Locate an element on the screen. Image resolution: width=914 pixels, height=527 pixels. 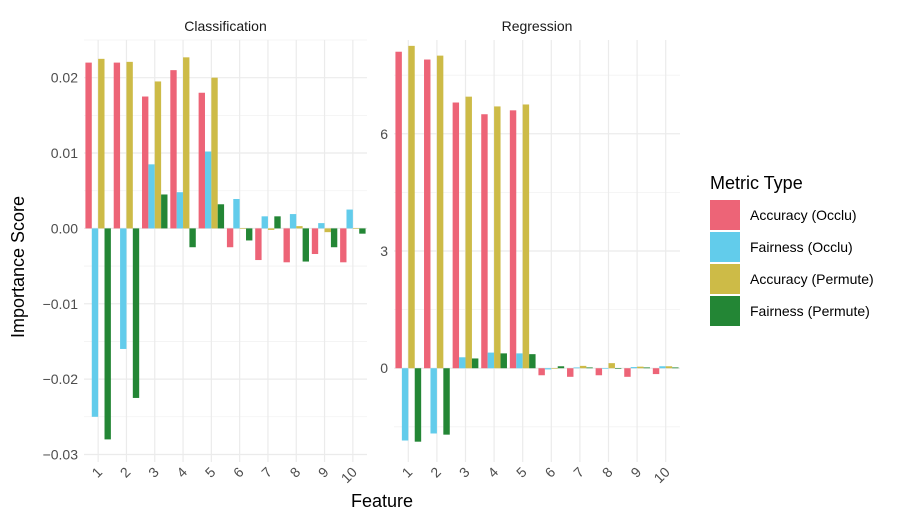
y-tick-label: 0.02 is located at coordinates (64, 78).